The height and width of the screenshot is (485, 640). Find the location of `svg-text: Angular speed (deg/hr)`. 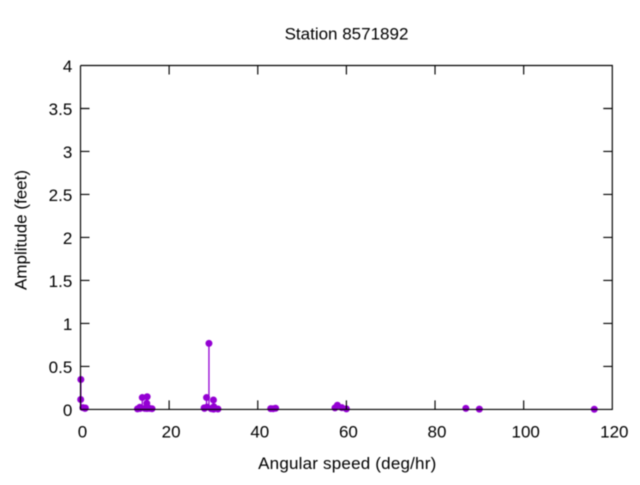

svg-text: Angular speed (deg/hr) is located at coordinates (347, 463).